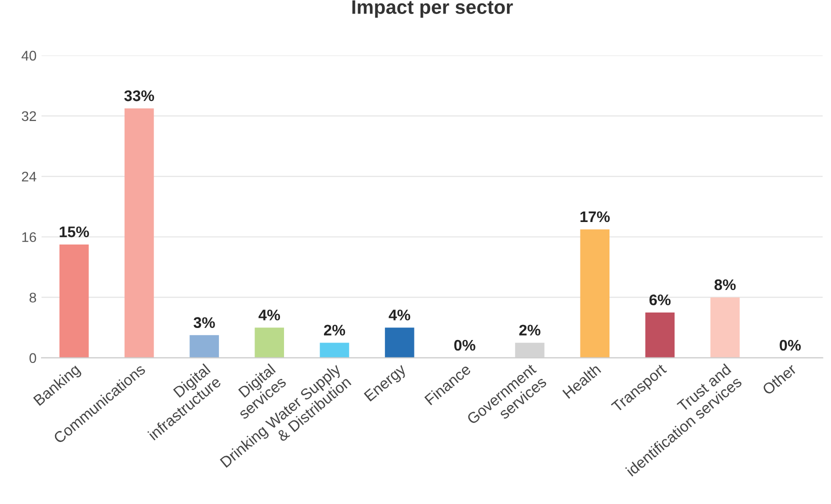 This screenshot has height=504, width=831. What do you see at coordinates (29, 116) in the screenshot?
I see `y-tick-label: 32` at bounding box center [29, 116].